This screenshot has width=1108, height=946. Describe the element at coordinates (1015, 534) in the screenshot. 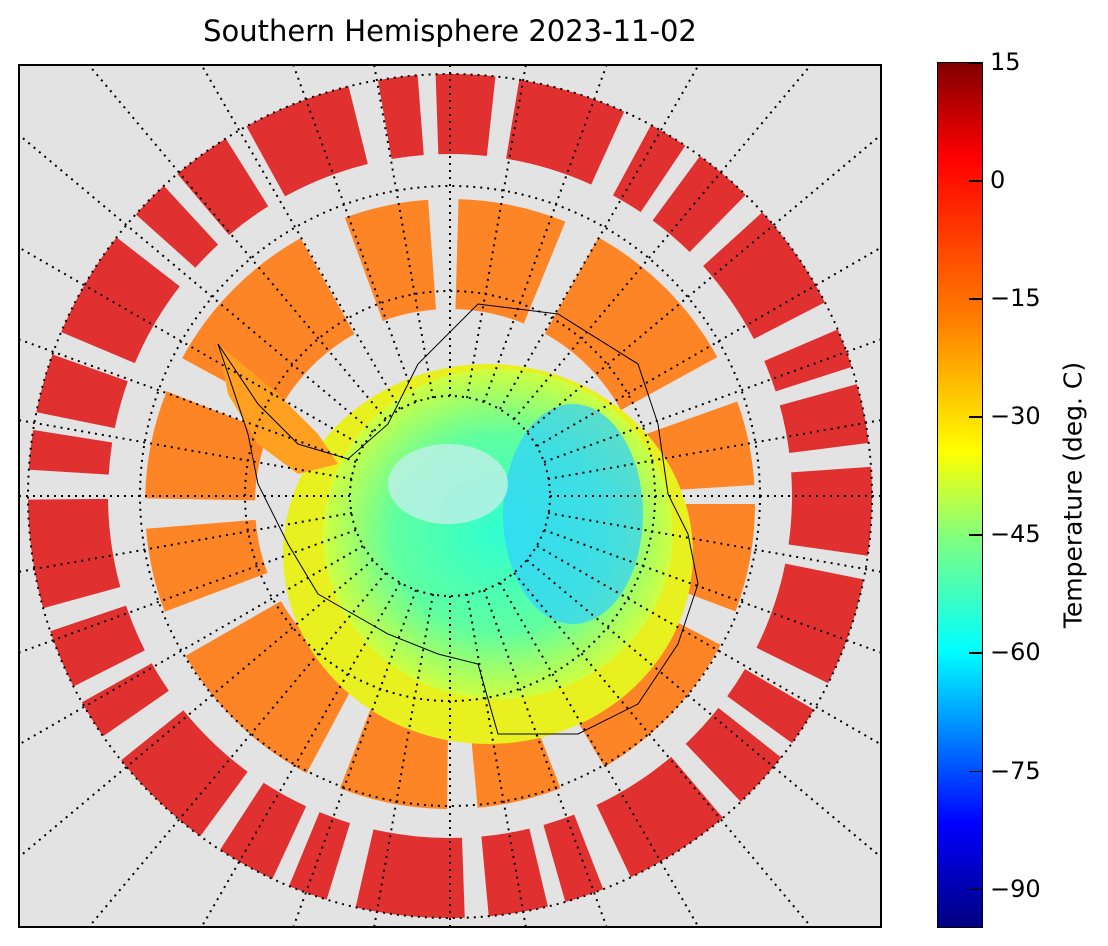

I see `colorbar-tick-label: −45` at that location.